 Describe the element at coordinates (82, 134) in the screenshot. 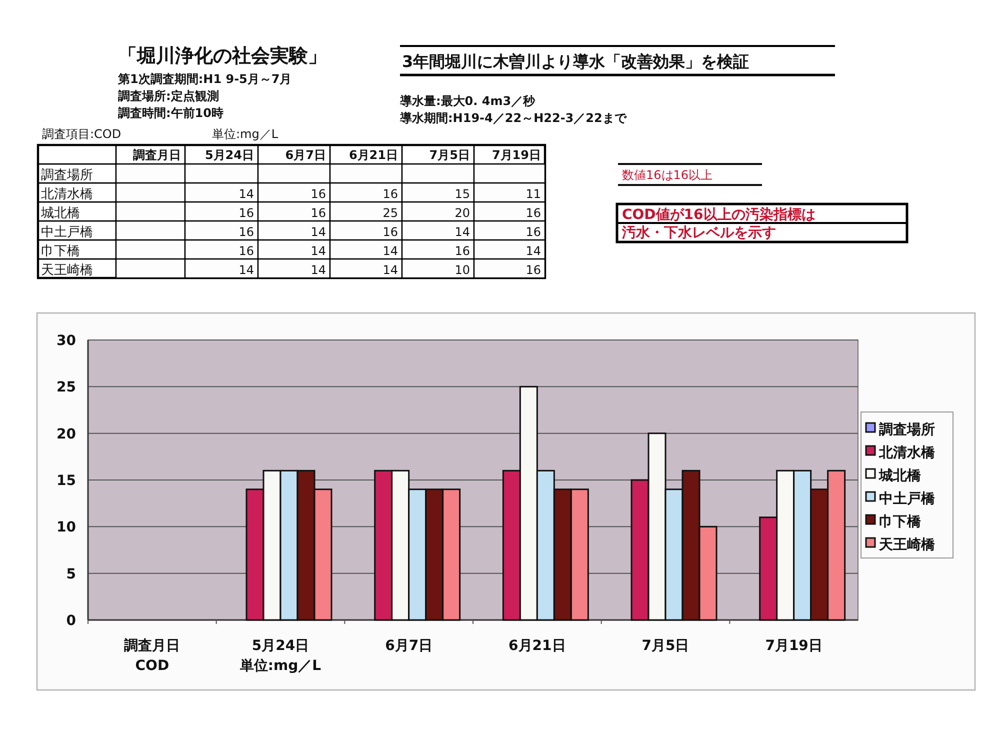

I see `text: 調査項目:COD` at that location.